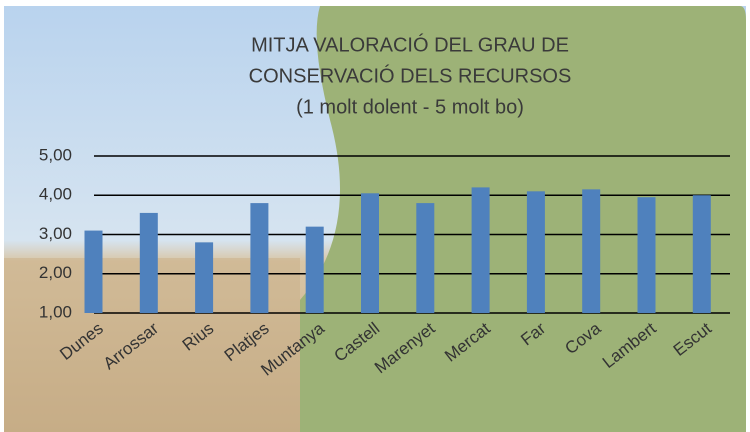  I want to click on chart-subtitle: (1 molt dolent - 5 molt bo), so click(410, 107).